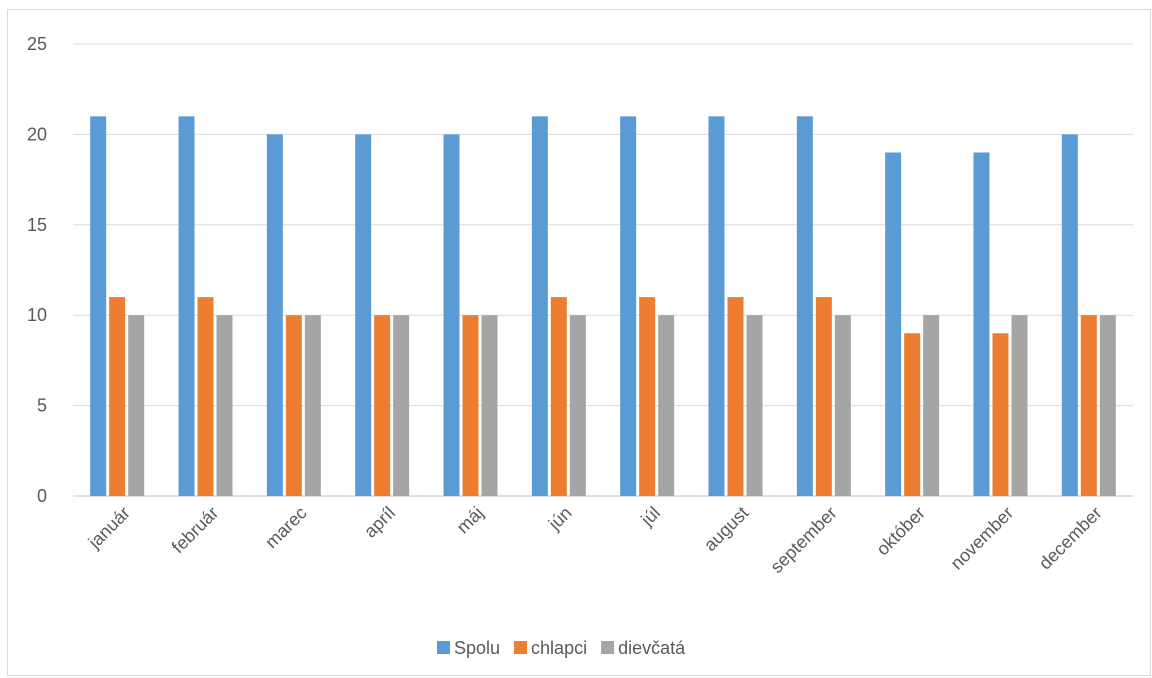 This screenshot has width=1152, height=678. I want to click on y-tick-label: 20, so click(37, 134).